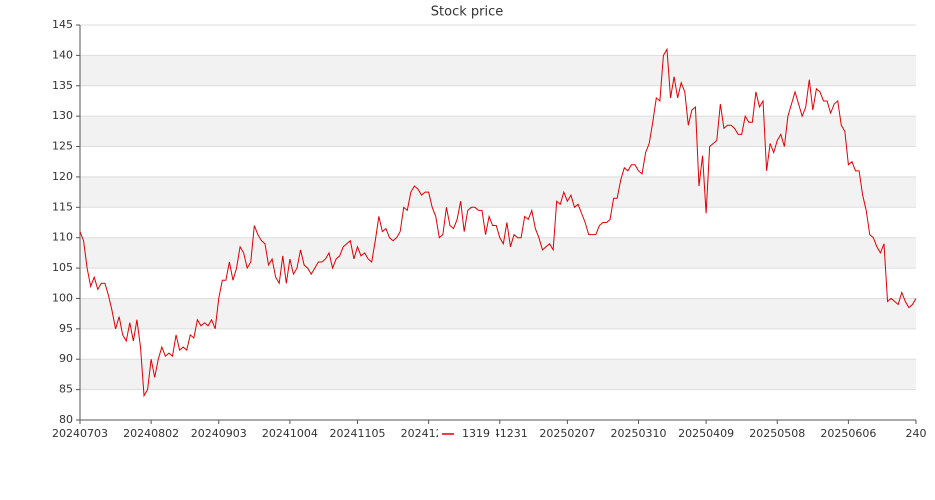  Describe the element at coordinates (66, 419) in the screenshot. I see `y-tick-label: 80` at that location.